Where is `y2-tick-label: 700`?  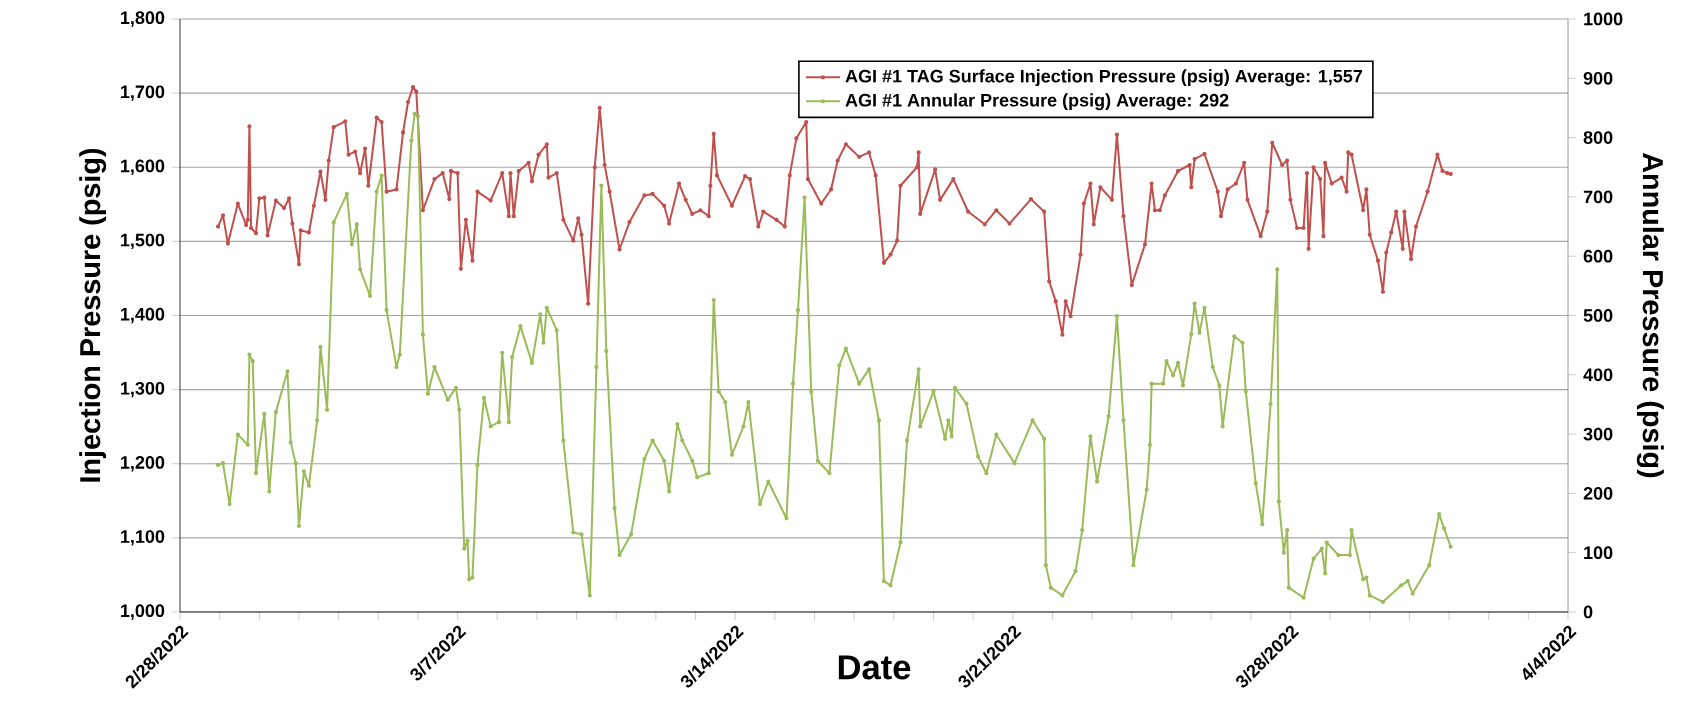
y2-tick-label: 700 is located at coordinates (1598, 197).